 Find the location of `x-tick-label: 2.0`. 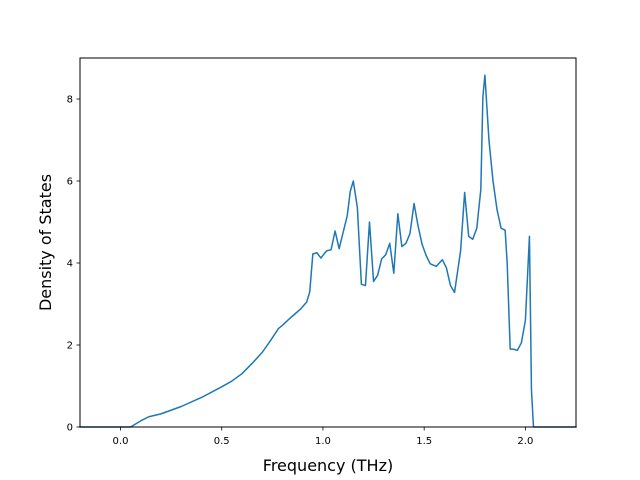

x-tick-label: 2.0 is located at coordinates (525, 441).